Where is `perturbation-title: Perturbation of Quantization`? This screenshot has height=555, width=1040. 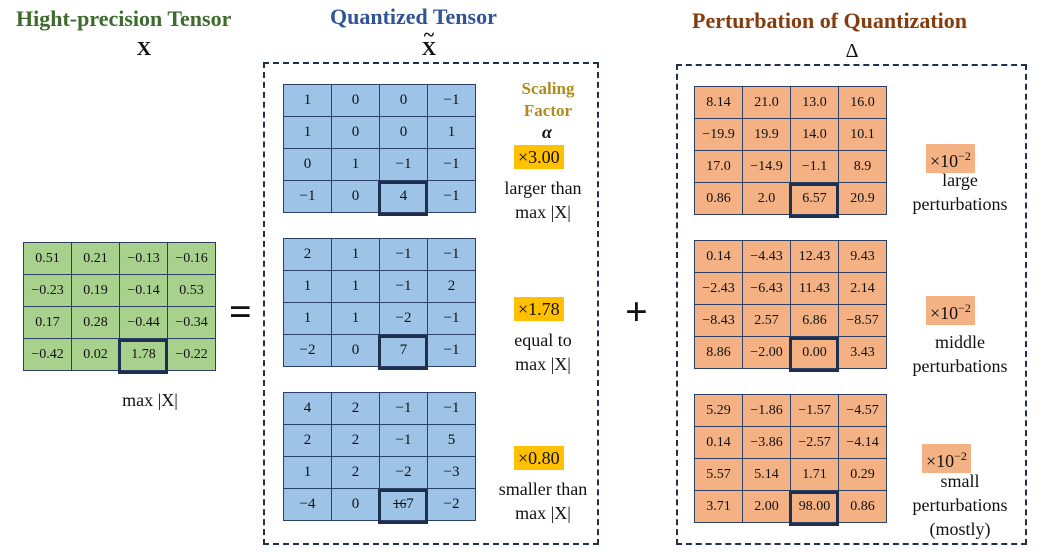
perturbation-title: Perturbation of Quantization is located at coordinates (829, 20).